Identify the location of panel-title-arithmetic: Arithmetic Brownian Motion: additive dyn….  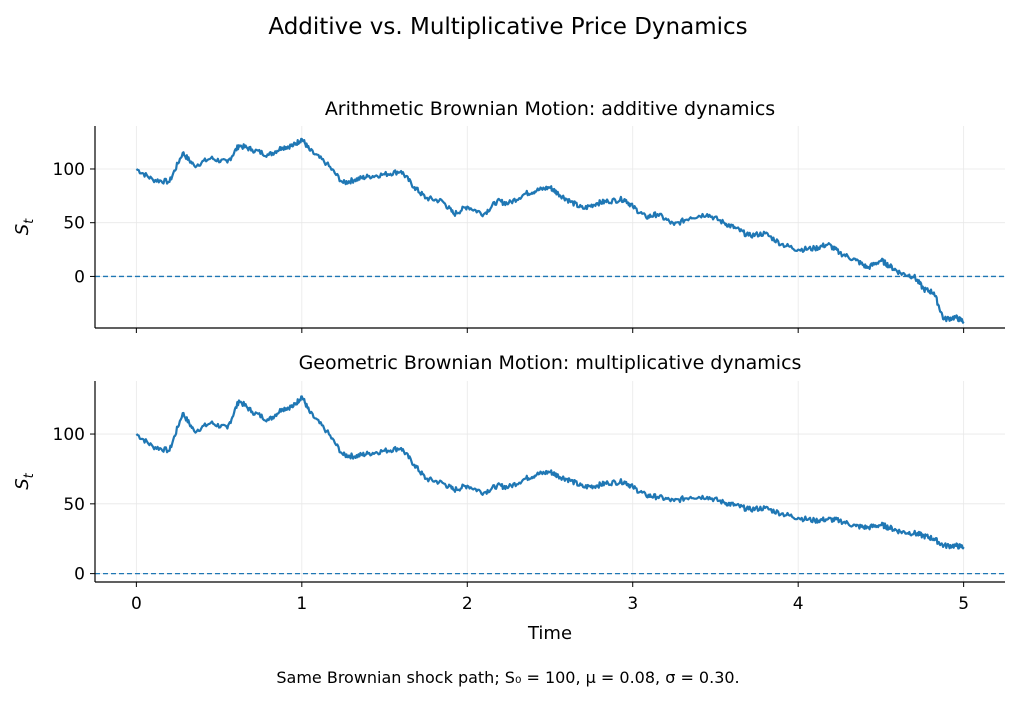
(550, 109).